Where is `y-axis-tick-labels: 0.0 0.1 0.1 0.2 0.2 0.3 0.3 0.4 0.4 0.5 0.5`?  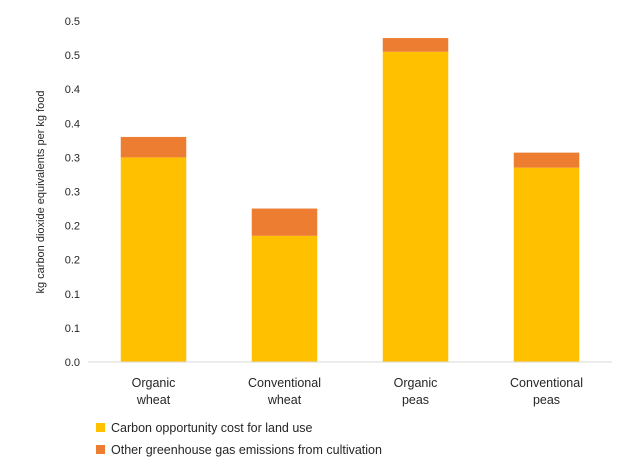
y-axis-tick-labels: 0.0 0.1 0.1 0.2 0.2 0.3 0.3 0.4 0.4 0.5 0.5 is located at coordinates (72, 192).